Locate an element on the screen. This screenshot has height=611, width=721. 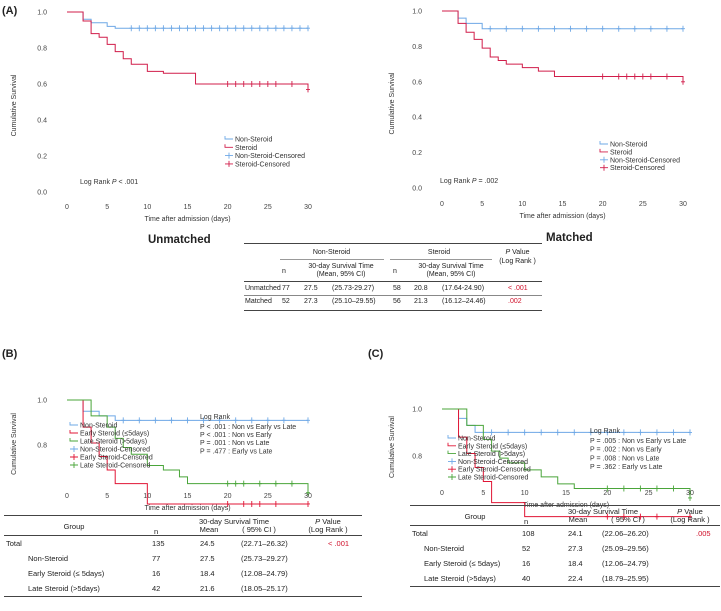
x-tick-label: 0 is located at coordinates (442, 493).